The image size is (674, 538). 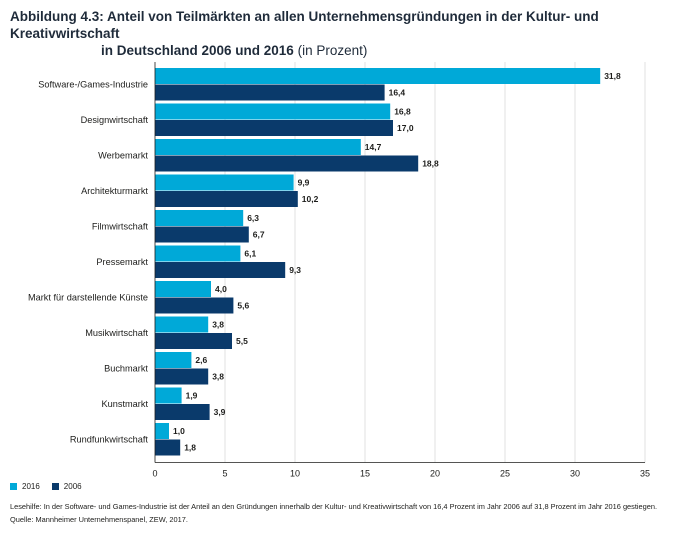 What do you see at coordinates (120, 226) in the screenshot?
I see `category-label: Filmwirtschaft` at bounding box center [120, 226].